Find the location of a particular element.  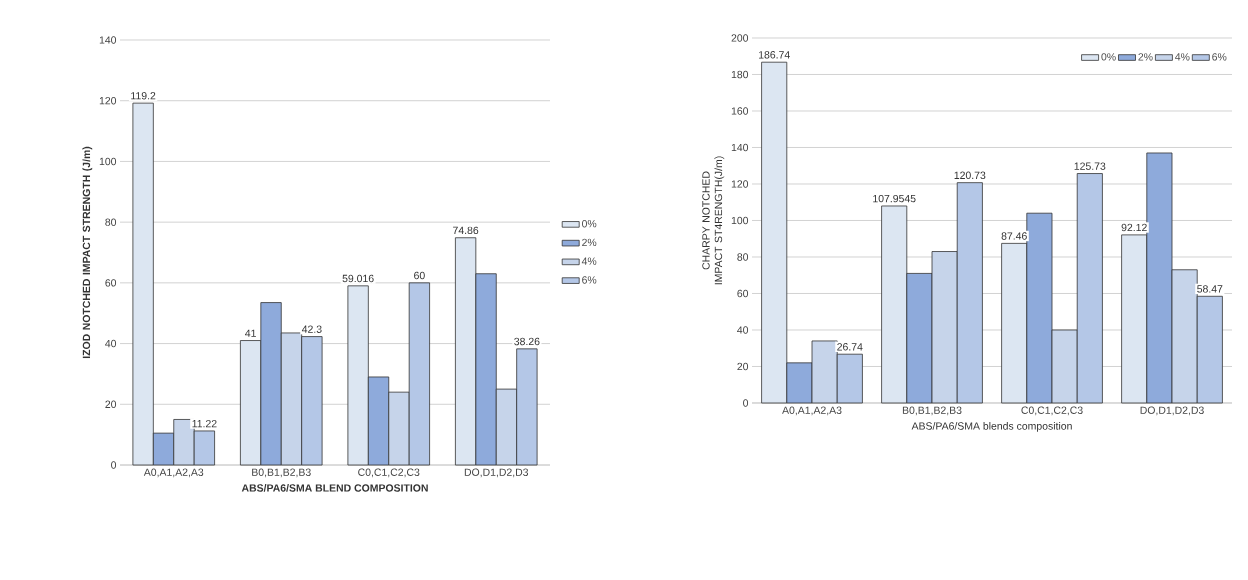

data-label: 59.016 is located at coordinates (358, 278).